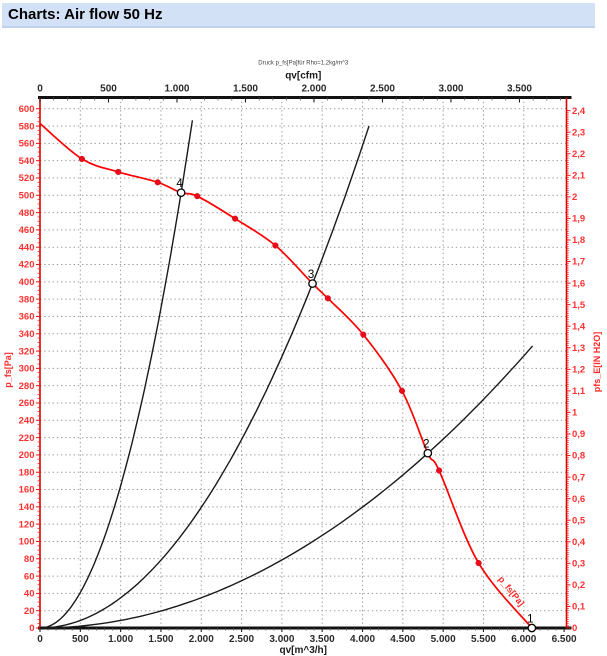  What do you see at coordinates (27, 299) in the screenshot?
I see `svg-text: 380` at bounding box center [27, 299].